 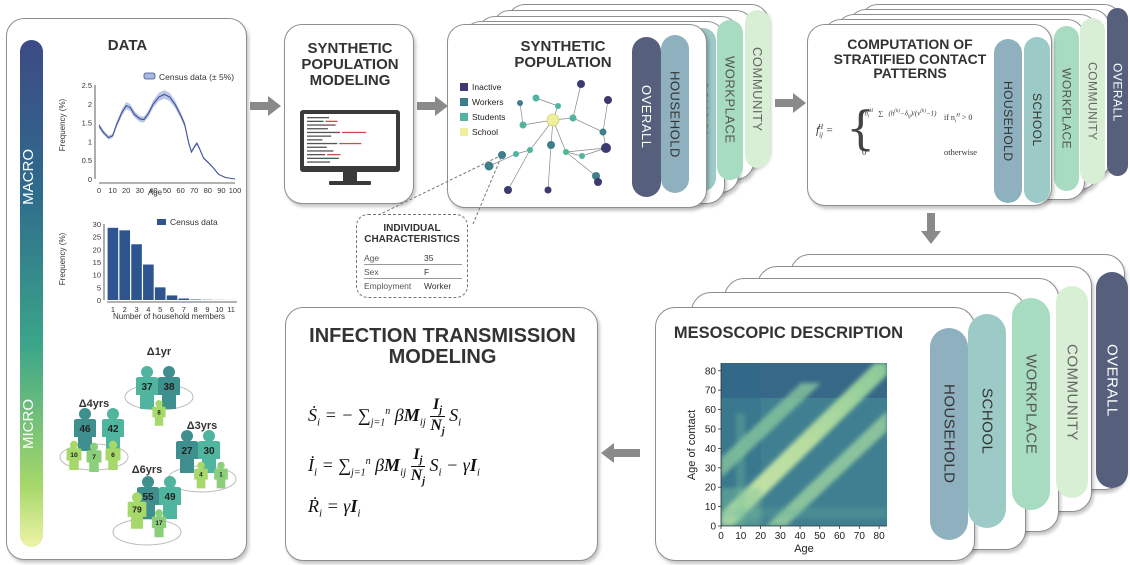 I want to click on person-age: 42, so click(x=113, y=429).